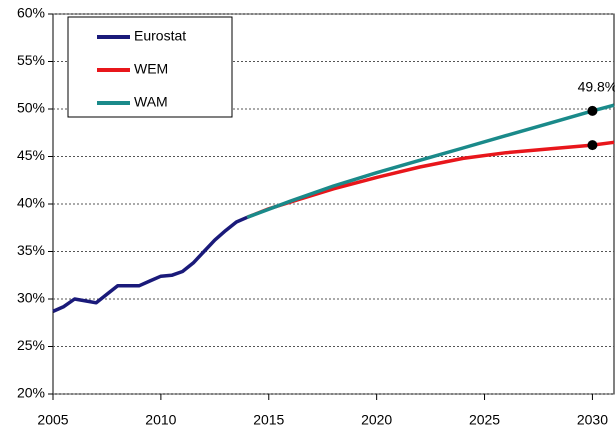 Image resolution: width=615 pixels, height=433 pixels. Describe the element at coordinates (160, 420) in the screenshot. I see `x-tick-label: 2010` at that location.